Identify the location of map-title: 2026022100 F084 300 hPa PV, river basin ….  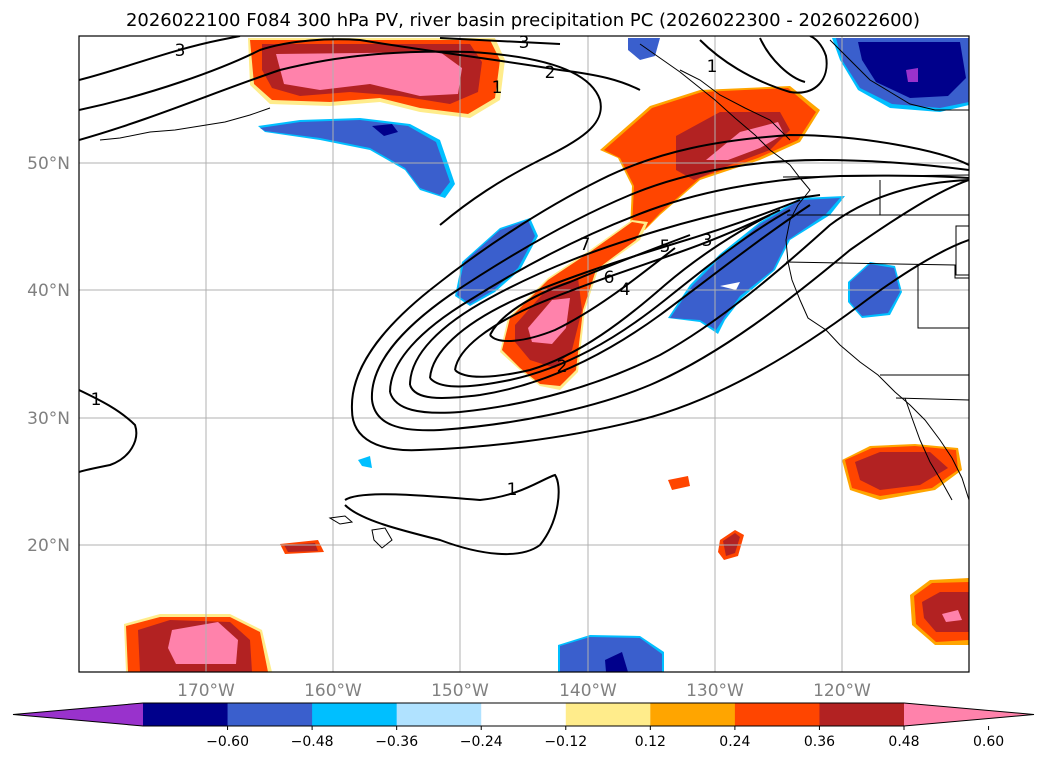
(523, 20).